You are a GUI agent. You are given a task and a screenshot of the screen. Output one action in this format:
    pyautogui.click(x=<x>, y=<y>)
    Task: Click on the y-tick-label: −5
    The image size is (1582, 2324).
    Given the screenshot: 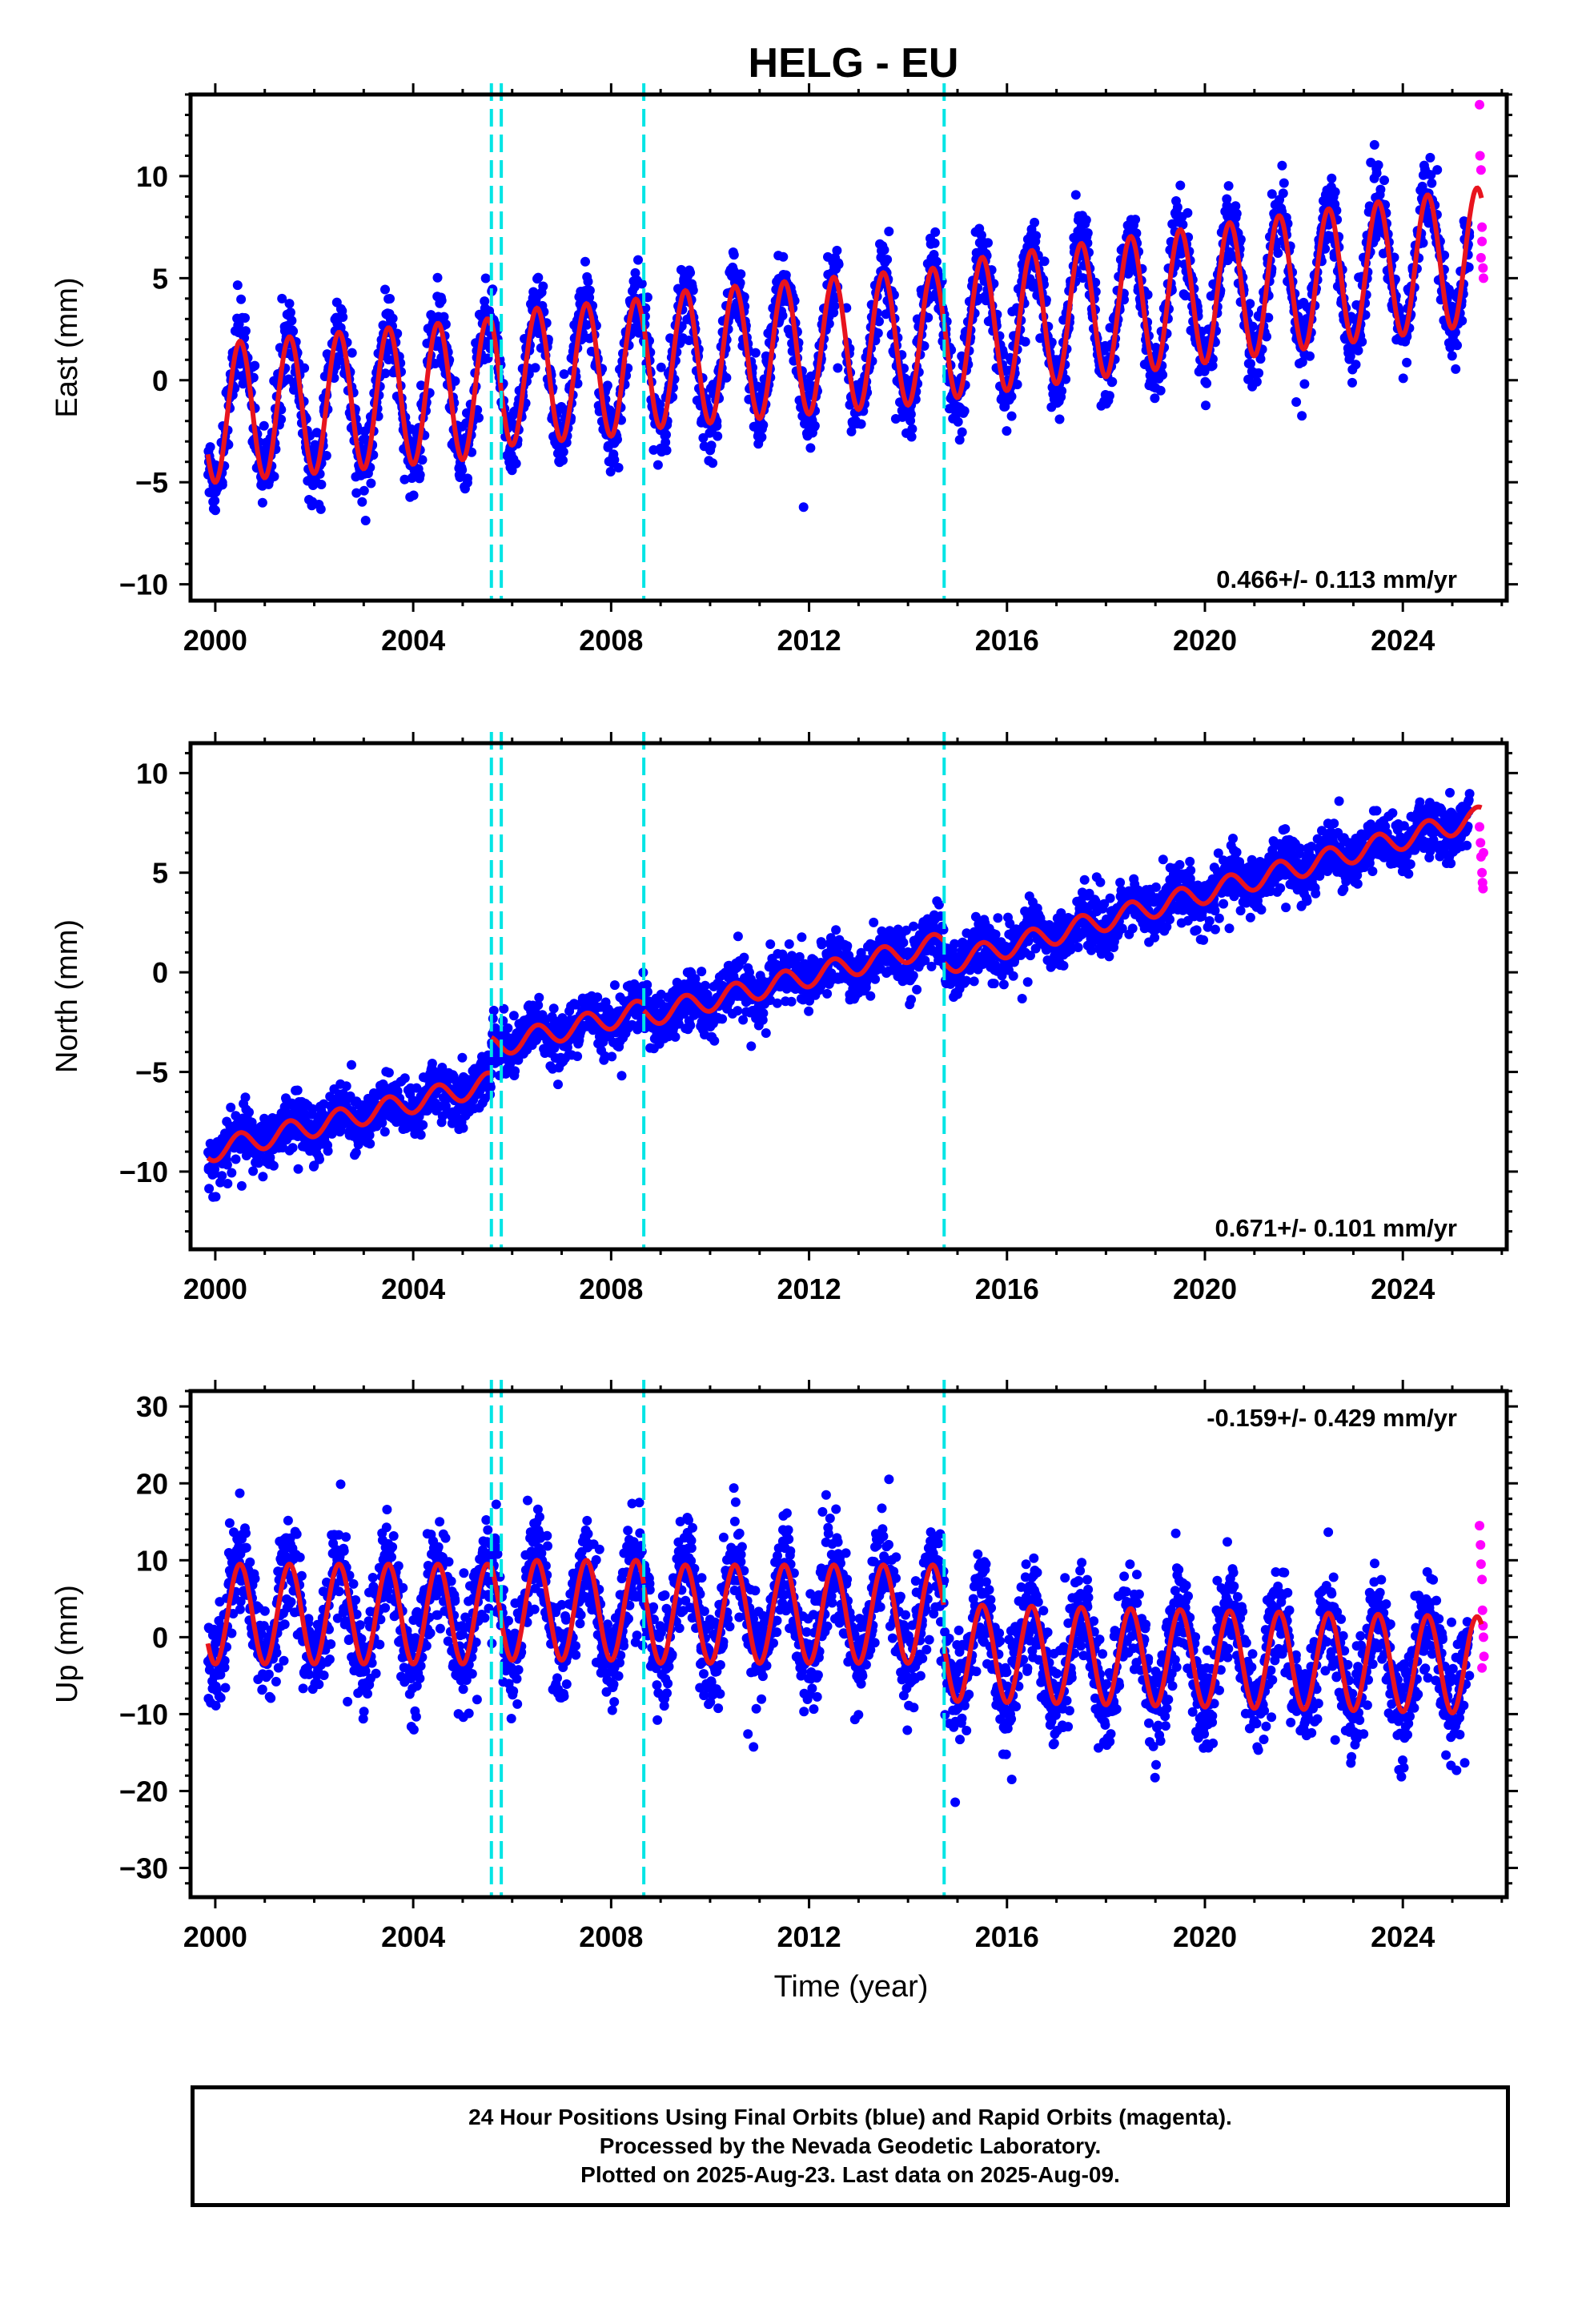 What is the action you would take?
    pyautogui.click(x=151, y=483)
    